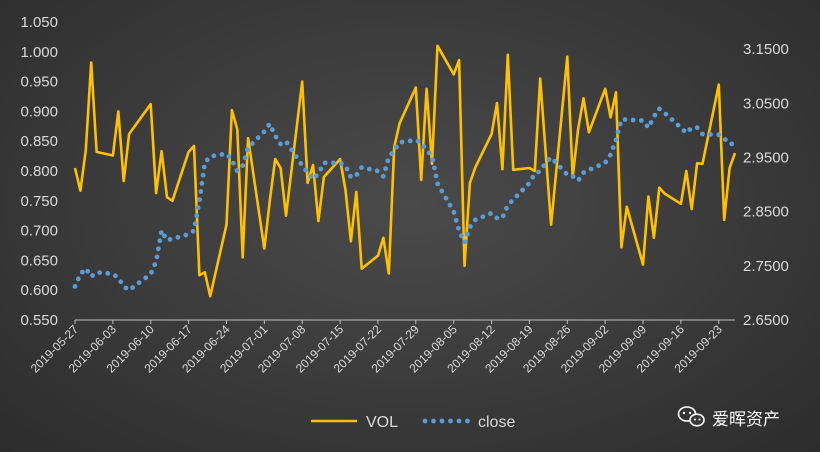 This screenshot has height=452, width=820. I want to click on left-tick-label: 0.600, so click(39, 290).